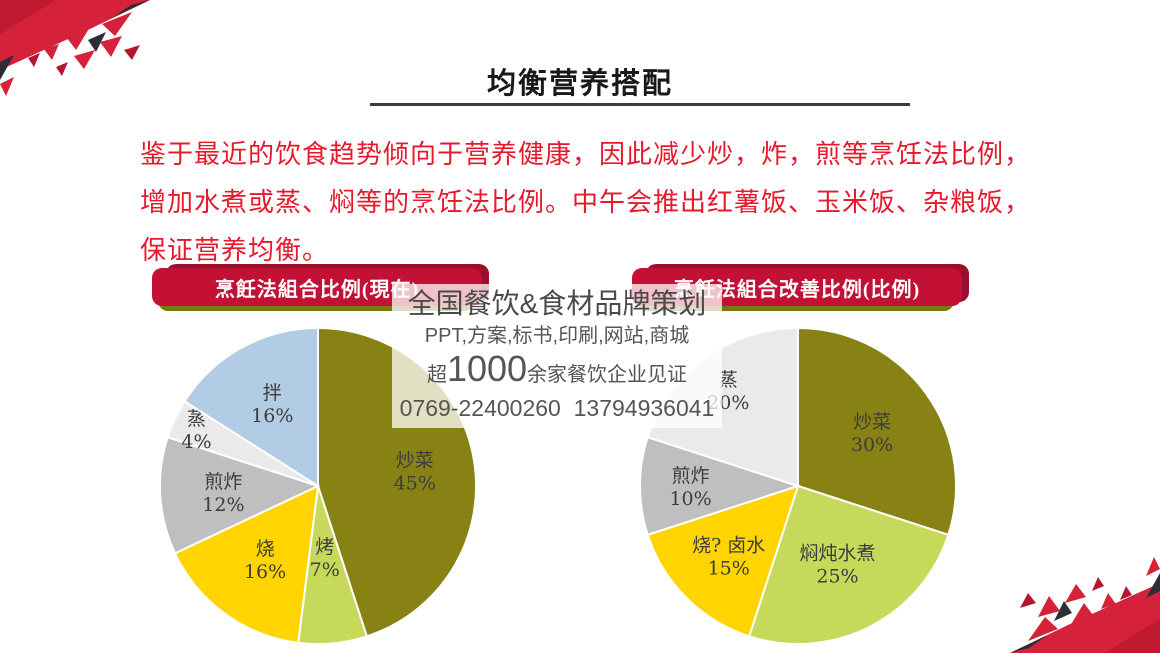 This screenshot has width=1160, height=653. Describe the element at coordinates (196, 430) in the screenshot. I see `pie-slice-label: 蒸 4%` at that location.